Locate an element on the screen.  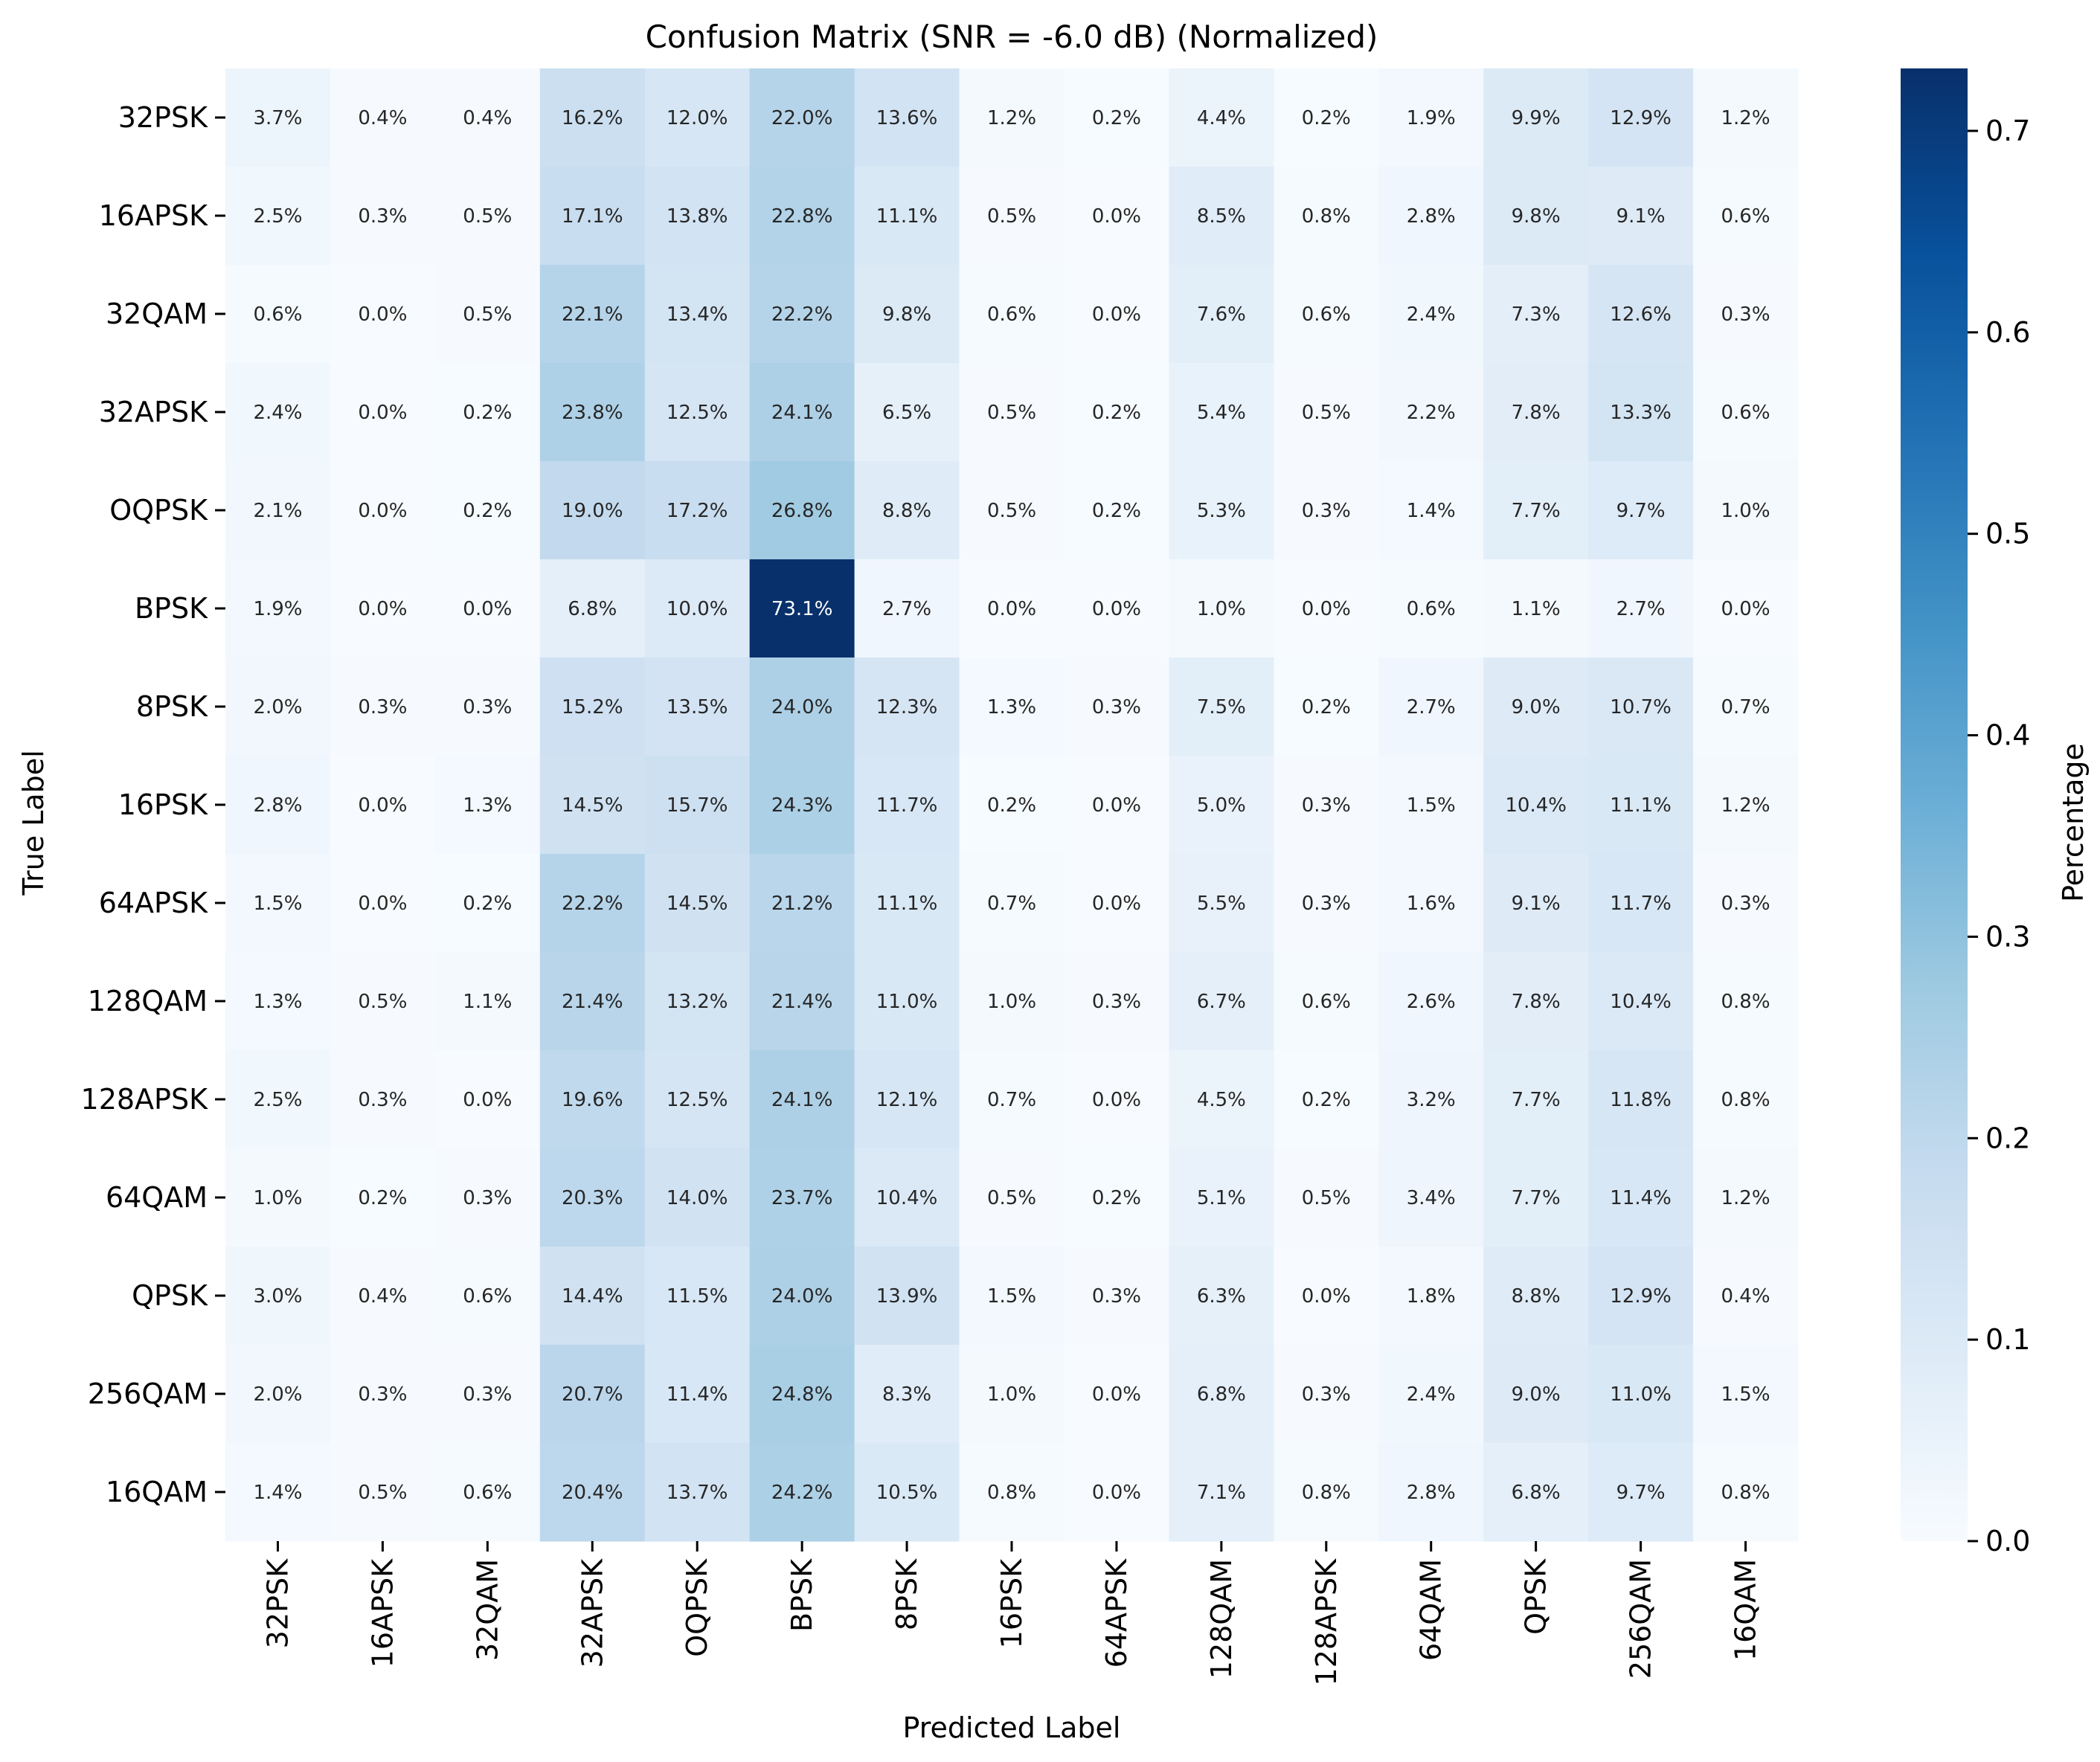
heatmap-cell-128qam-16qam is located at coordinates (1746, 1002).